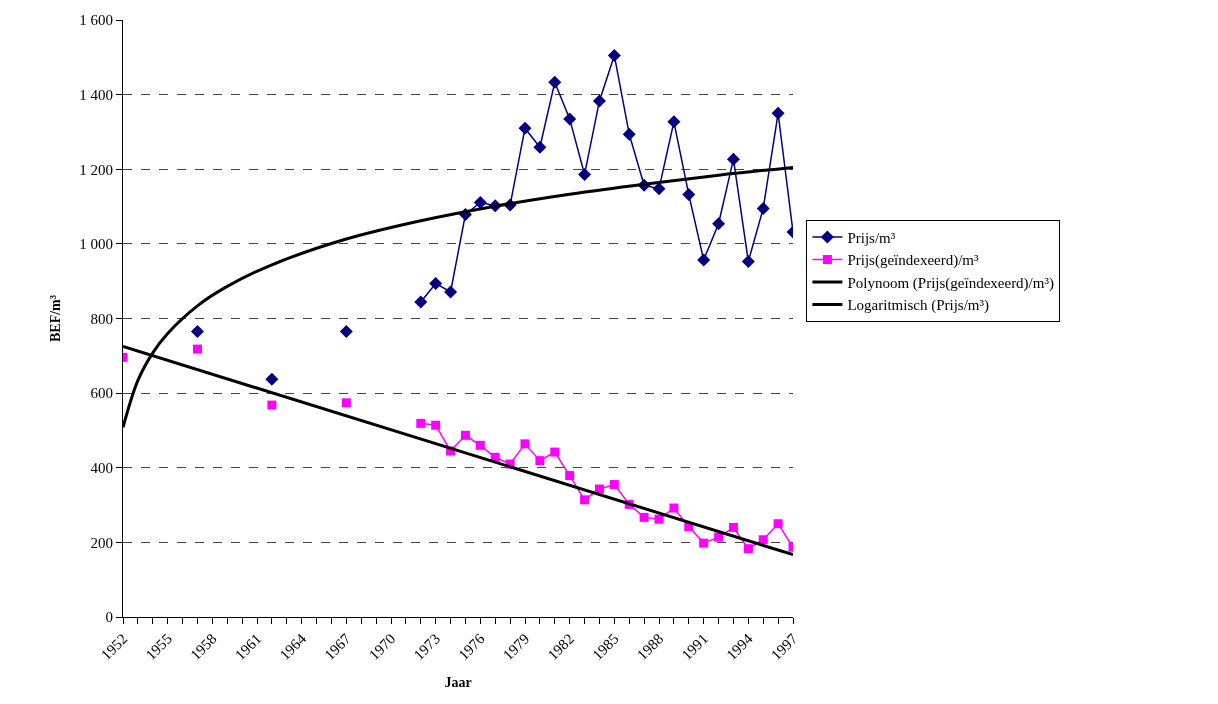 The height and width of the screenshot is (704, 1218). What do you see at coordinates (101, 542) in the screenshot?
I see `y-tick-label: 200` at bounding box center [101, 542].